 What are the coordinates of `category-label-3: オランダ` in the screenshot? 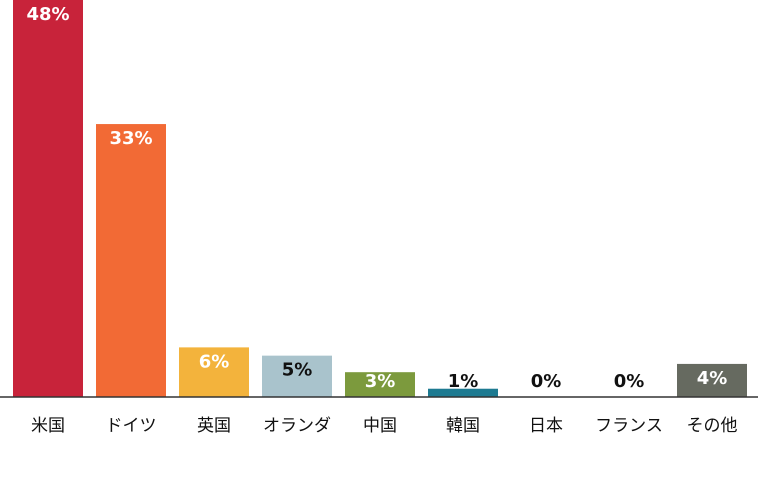 It's located at (297, 426).